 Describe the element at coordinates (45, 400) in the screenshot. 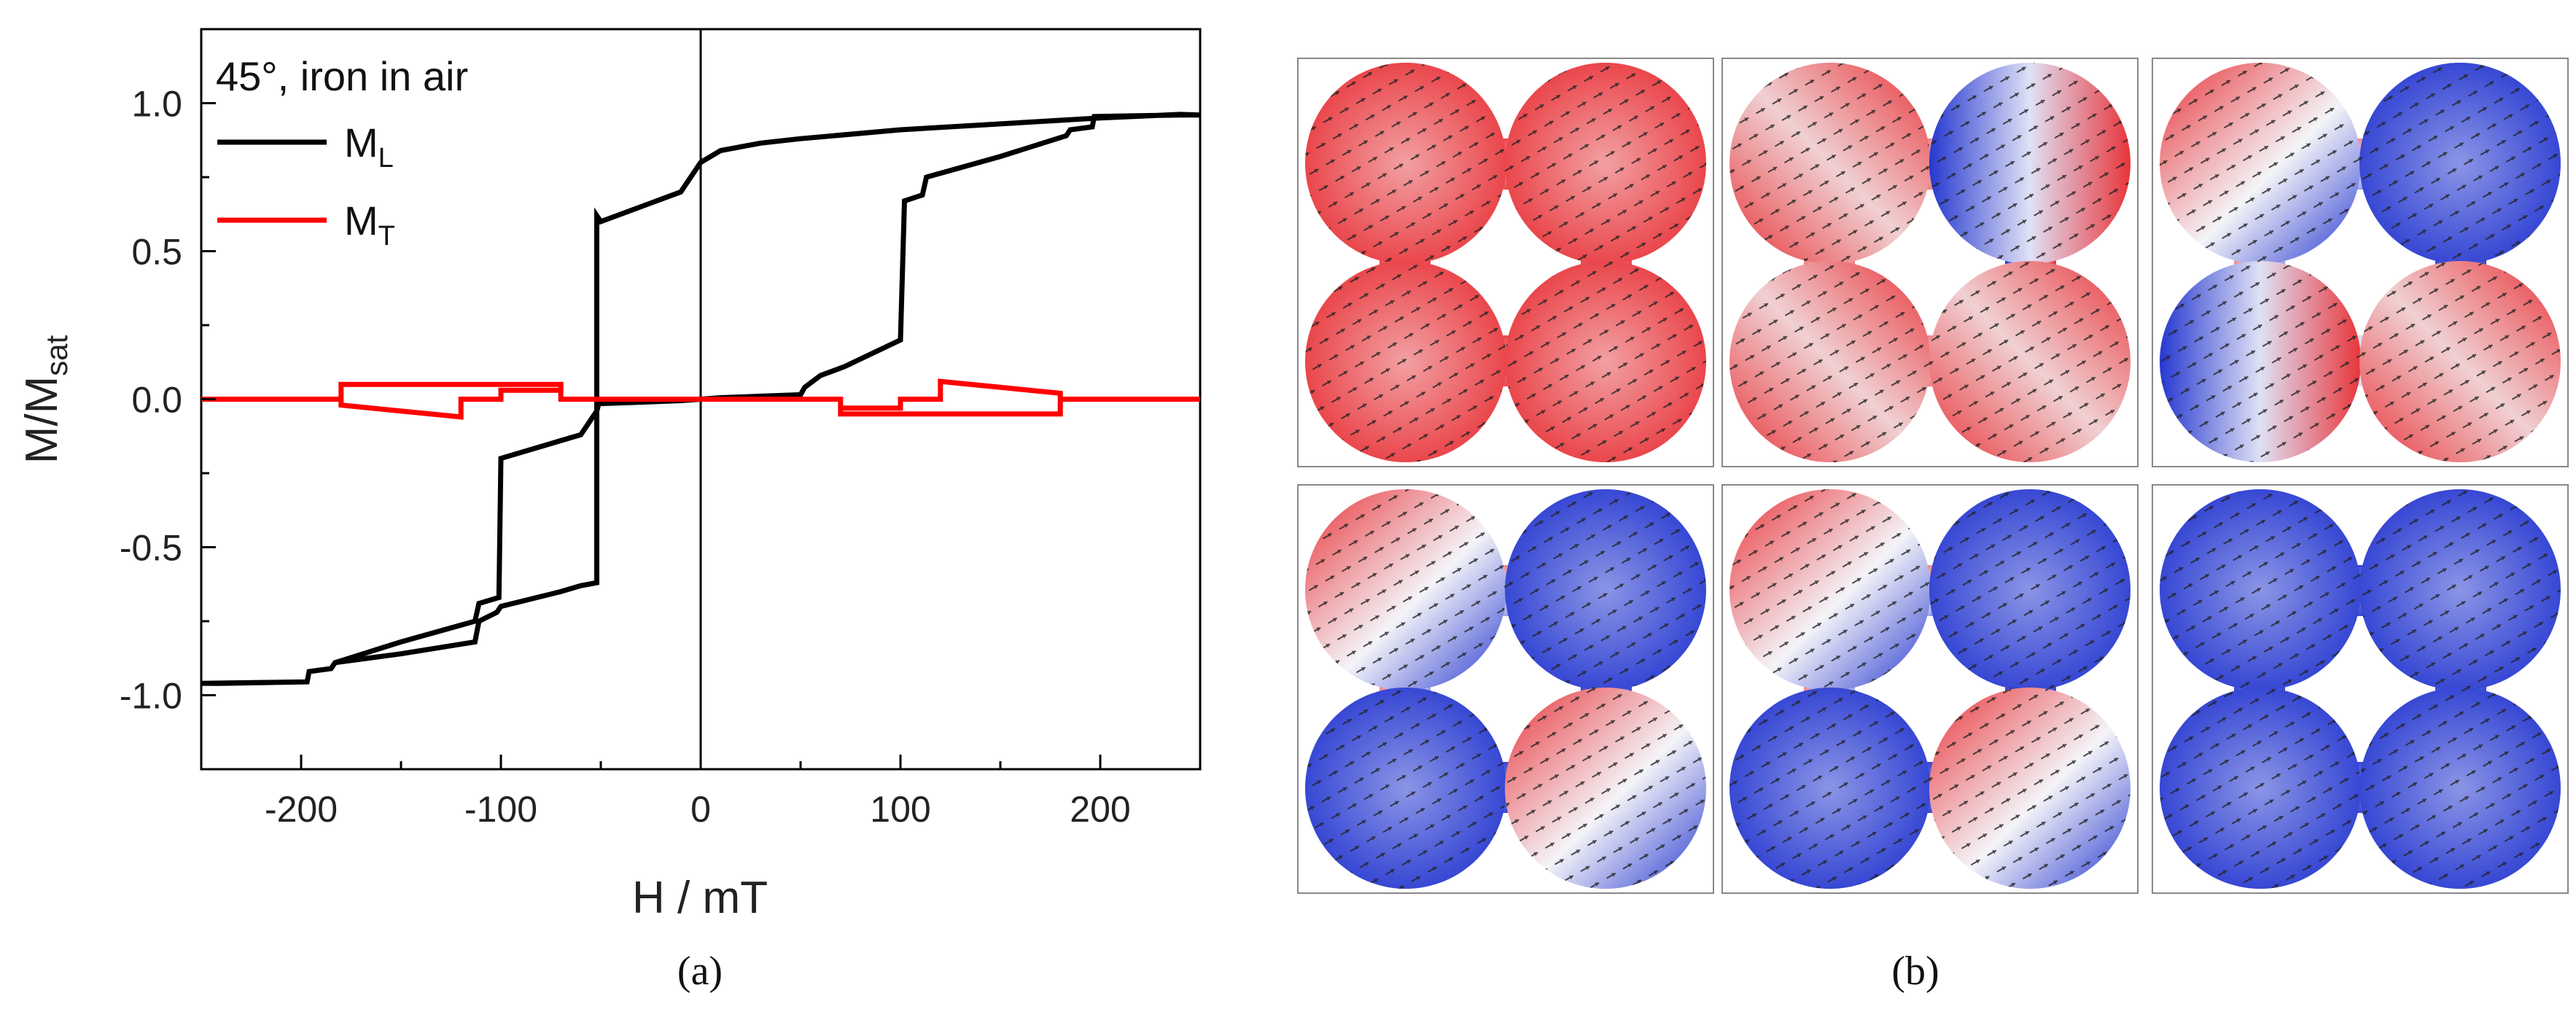

I see `y-axis-title: M/Msat` at that location.